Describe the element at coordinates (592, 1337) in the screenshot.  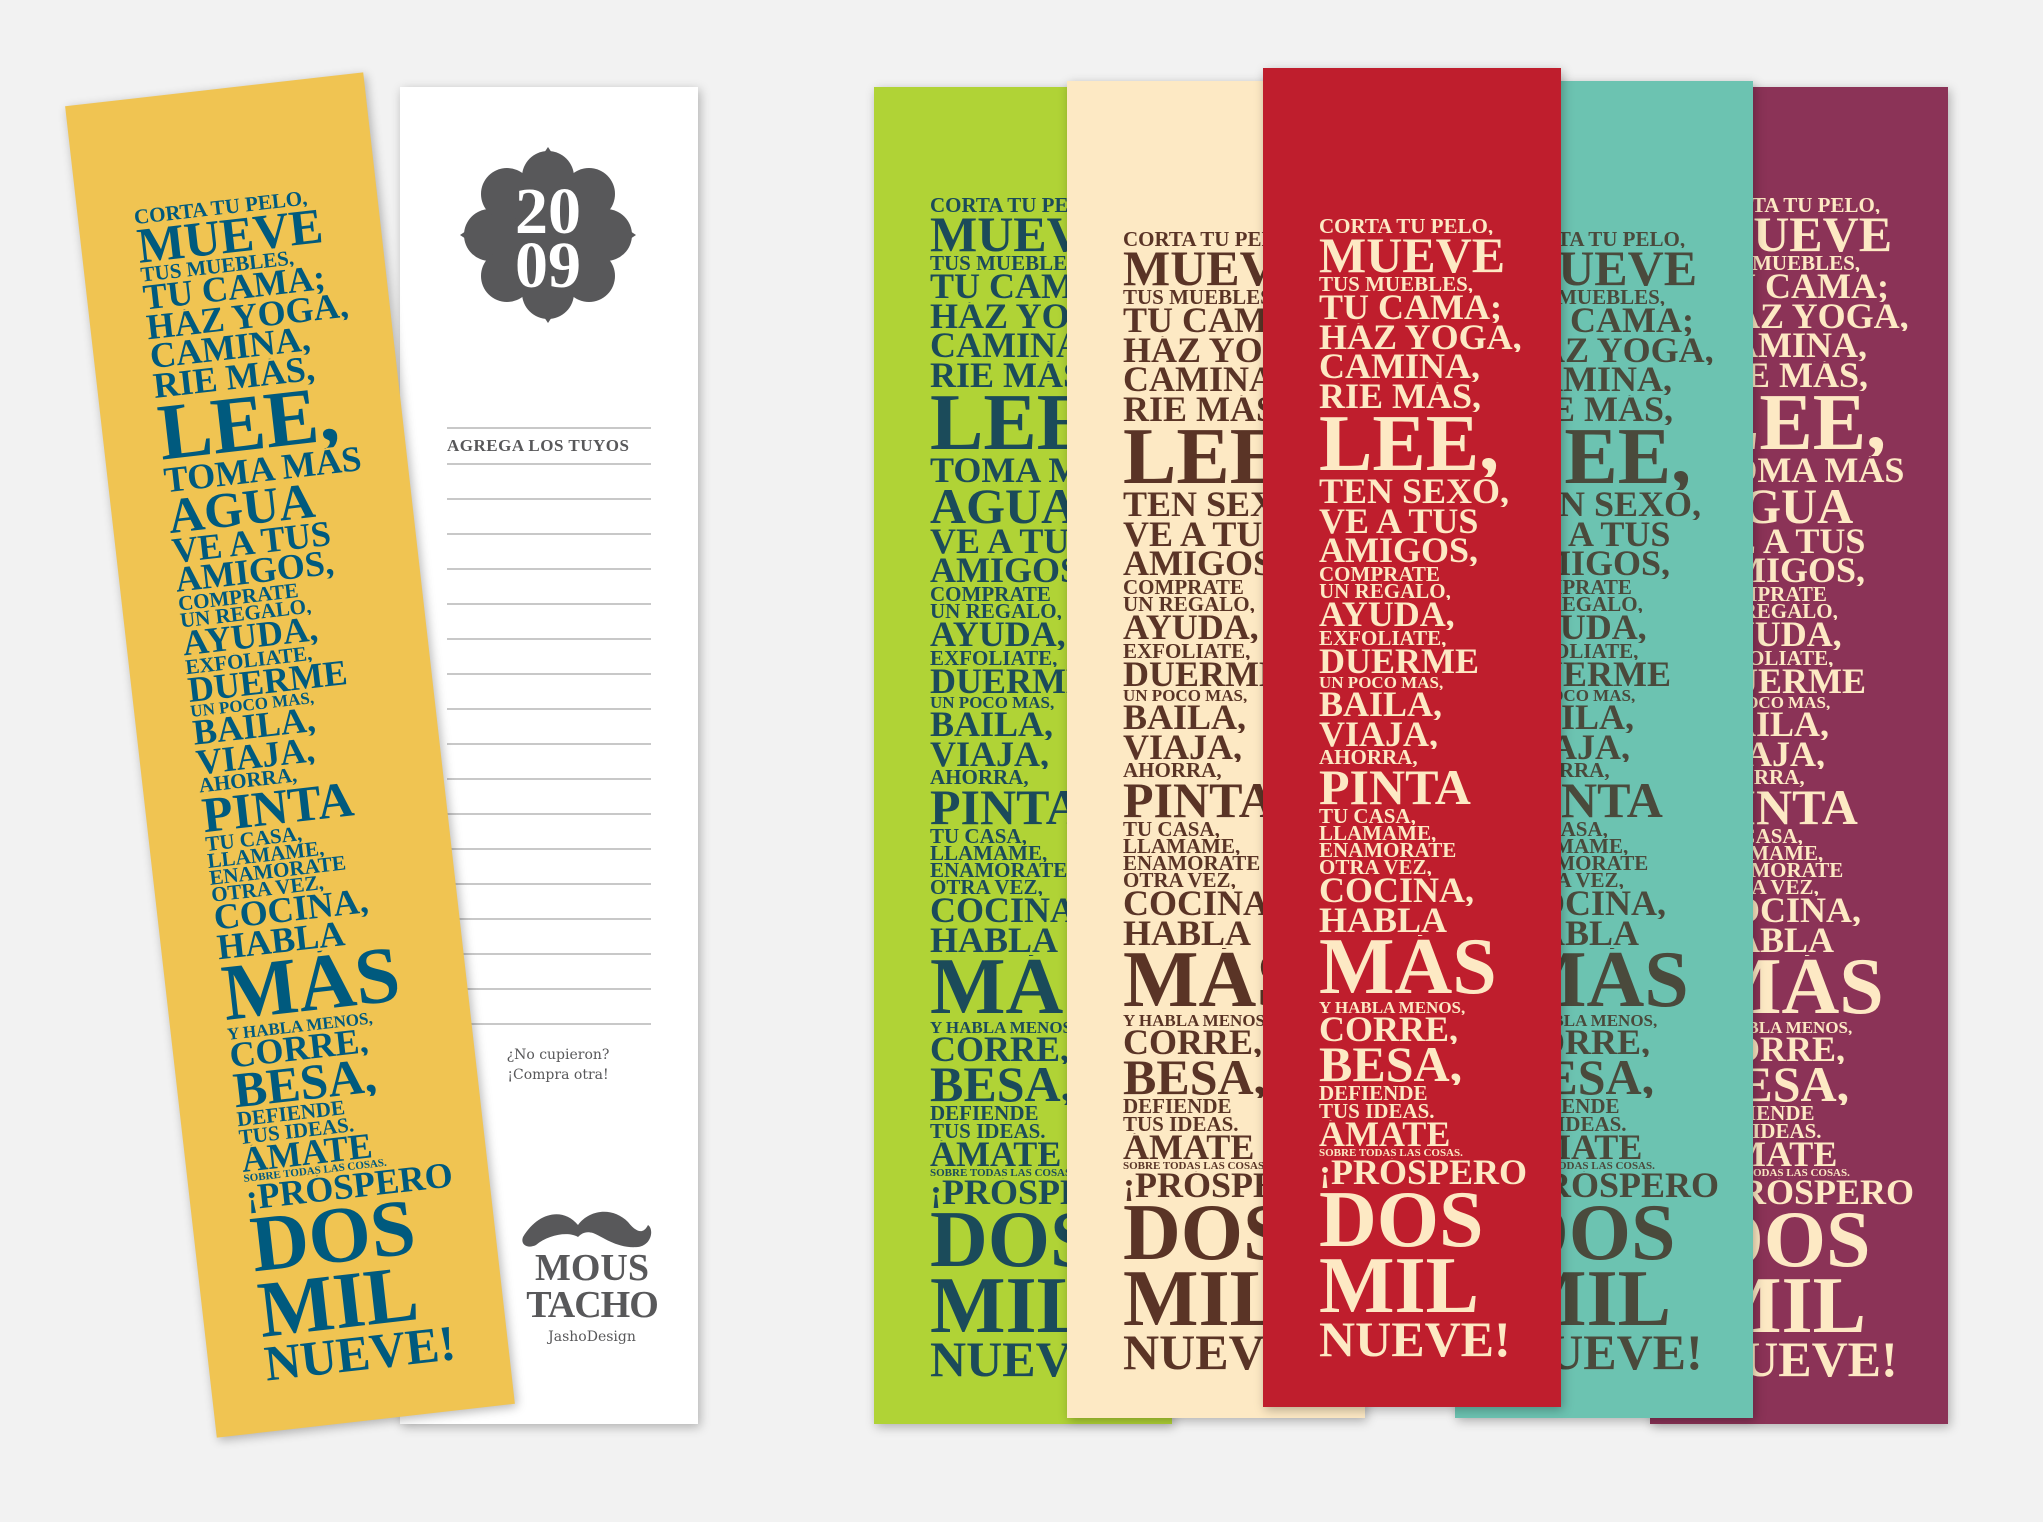
I see `credit: JashoDesign` at that location.